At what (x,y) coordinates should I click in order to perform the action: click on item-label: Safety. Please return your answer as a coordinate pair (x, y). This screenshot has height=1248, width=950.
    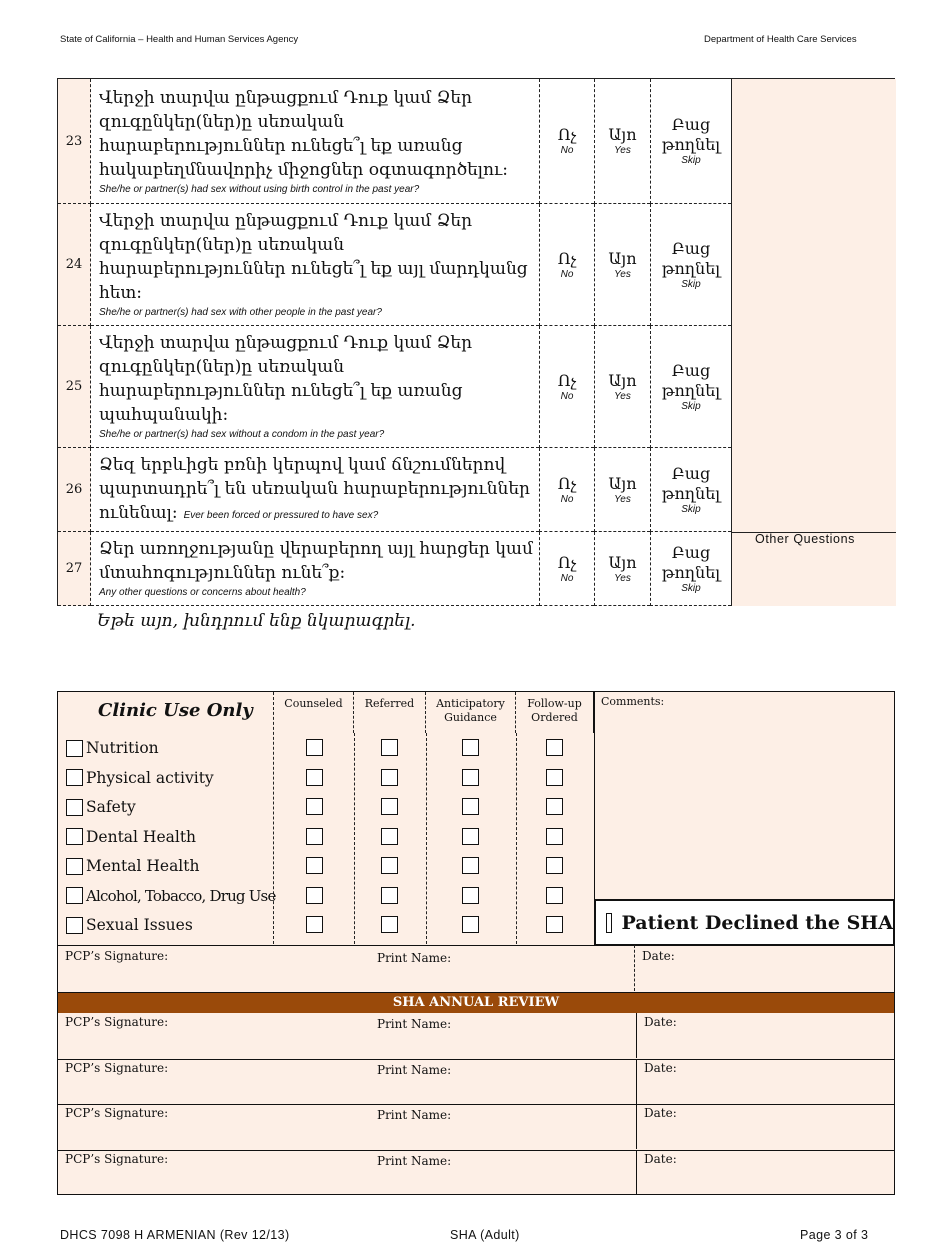
    Looking at the image, I should click on (111, 807).